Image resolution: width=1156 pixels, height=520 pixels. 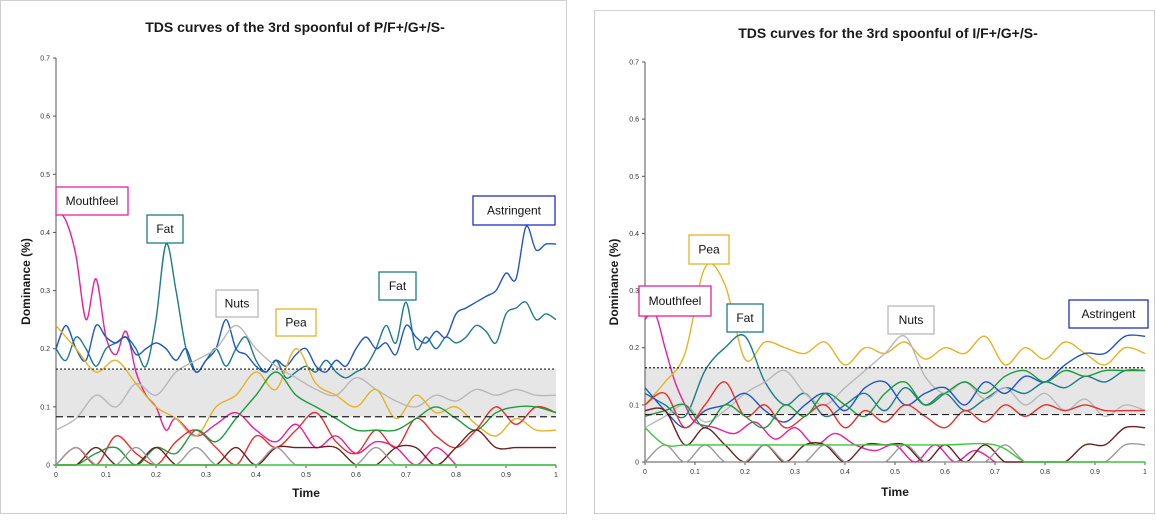 I want to click on series-line-astringent, so click(x=306, y=299).